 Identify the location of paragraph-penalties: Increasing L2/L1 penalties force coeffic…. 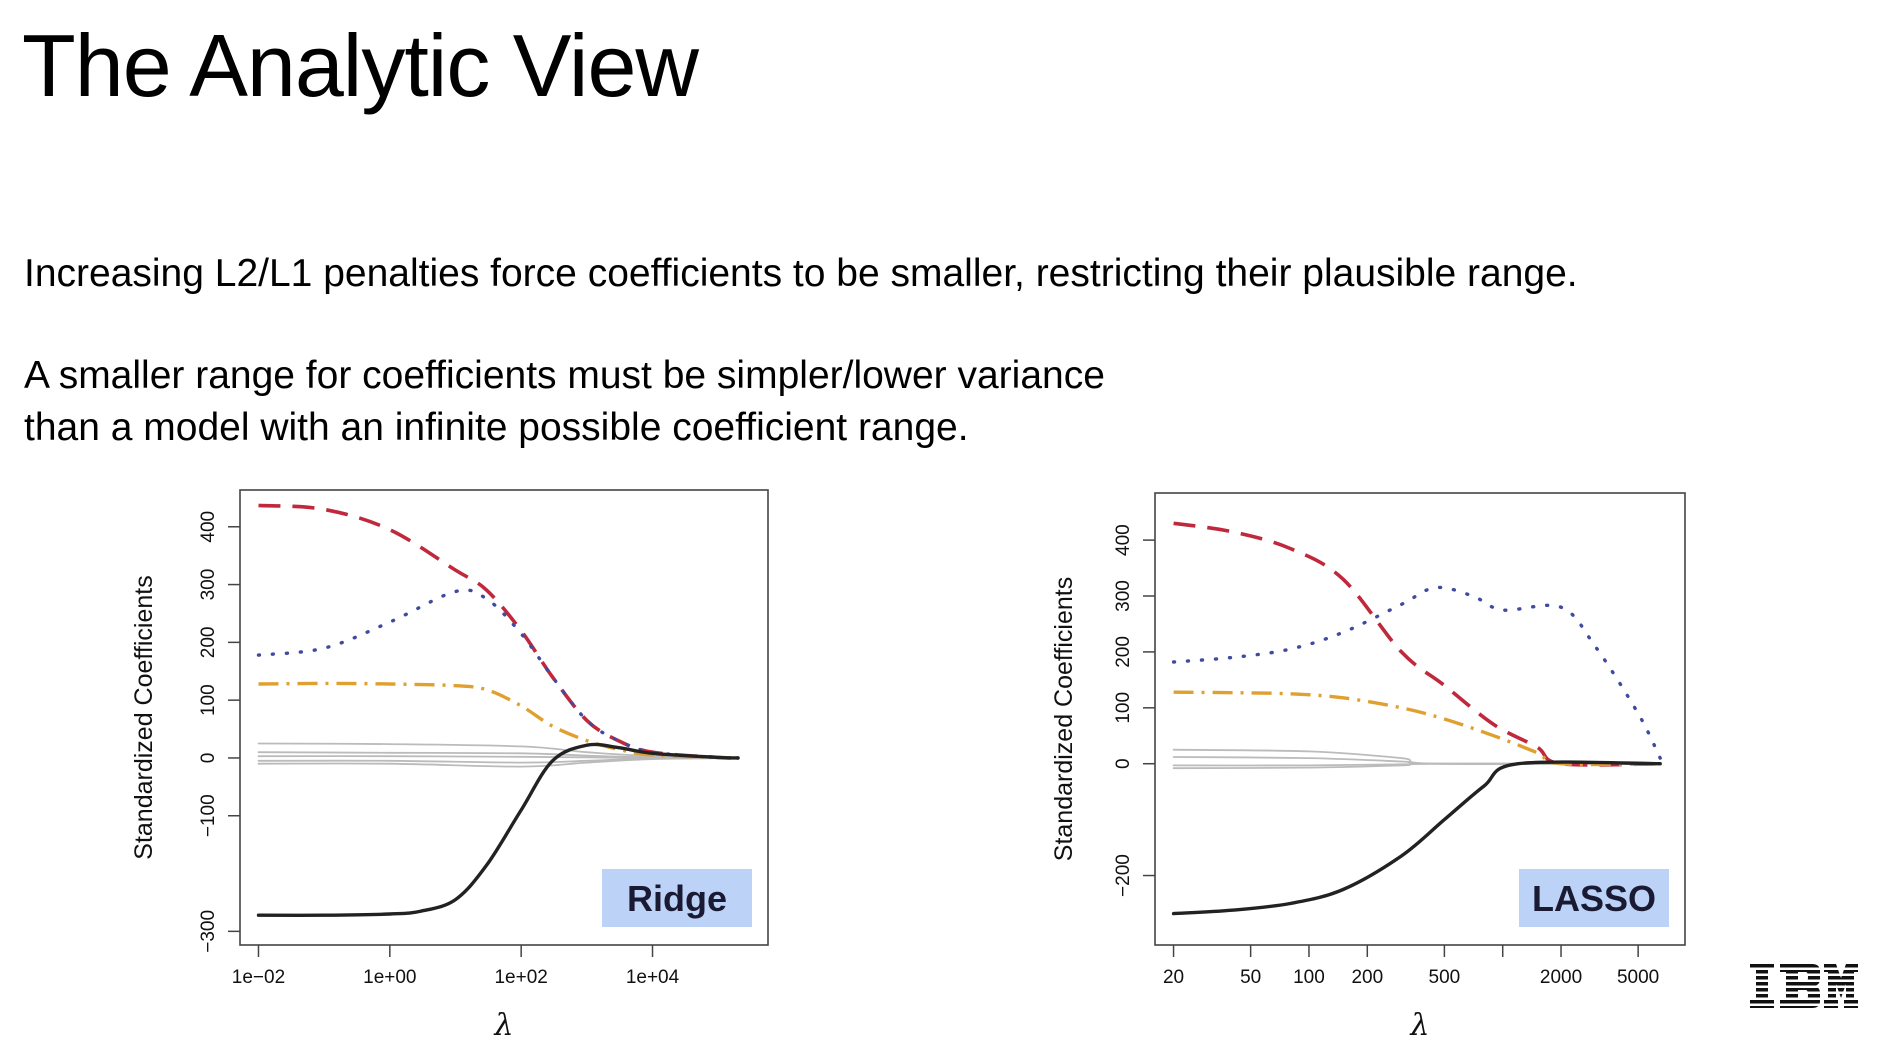
(801, 273).